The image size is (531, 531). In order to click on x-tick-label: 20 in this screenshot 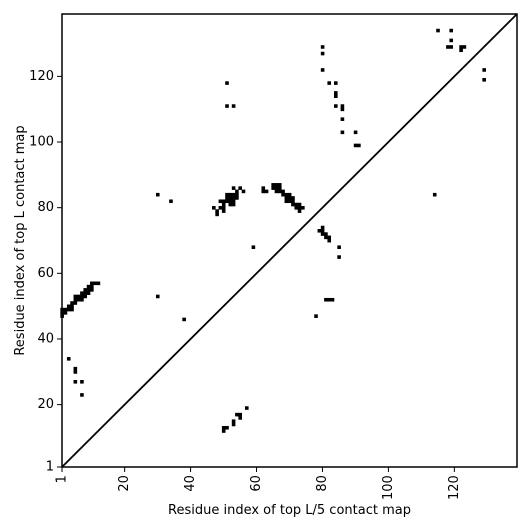, I will do `click(124, 483)`.